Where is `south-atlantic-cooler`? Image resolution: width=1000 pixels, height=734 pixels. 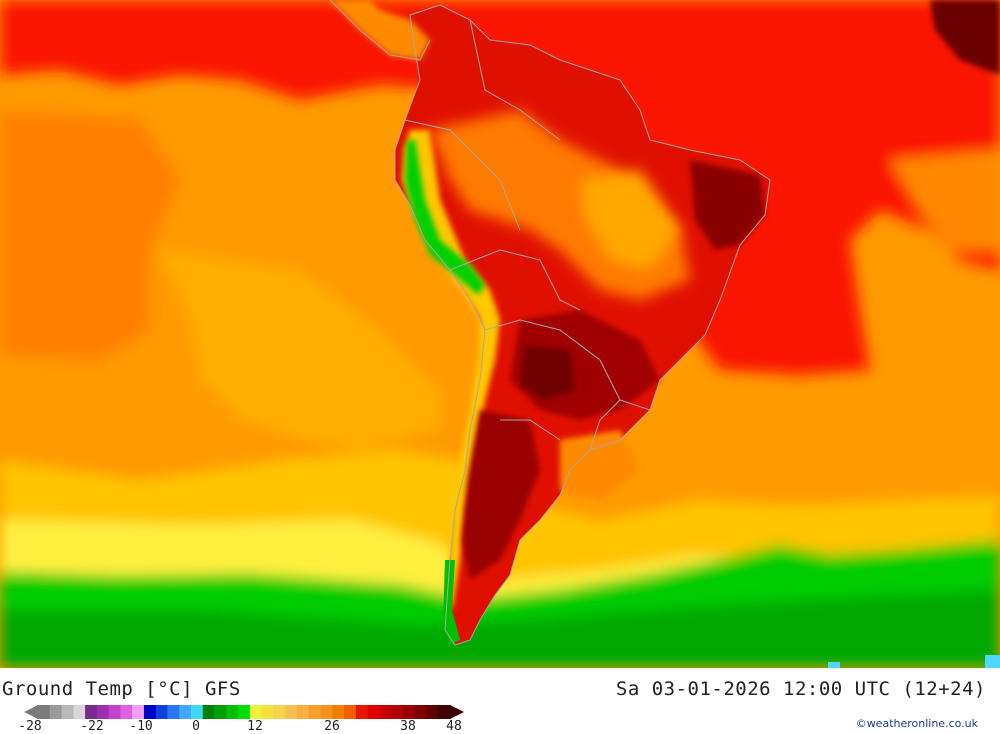 south-atlantic-cooler is located at coordinates (945, 200).